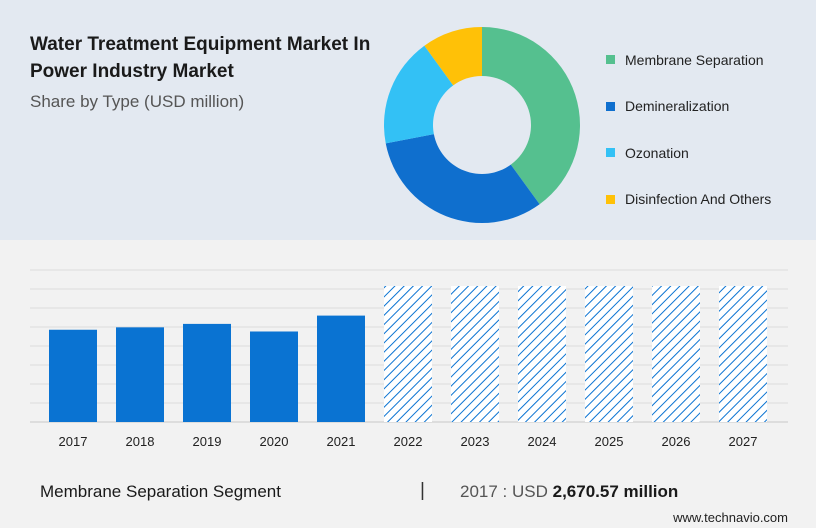  What do you see at coordinates (609, 441) in the screenshot?
I see `x-tick-label: 2025` at bounding box center [609, 441].